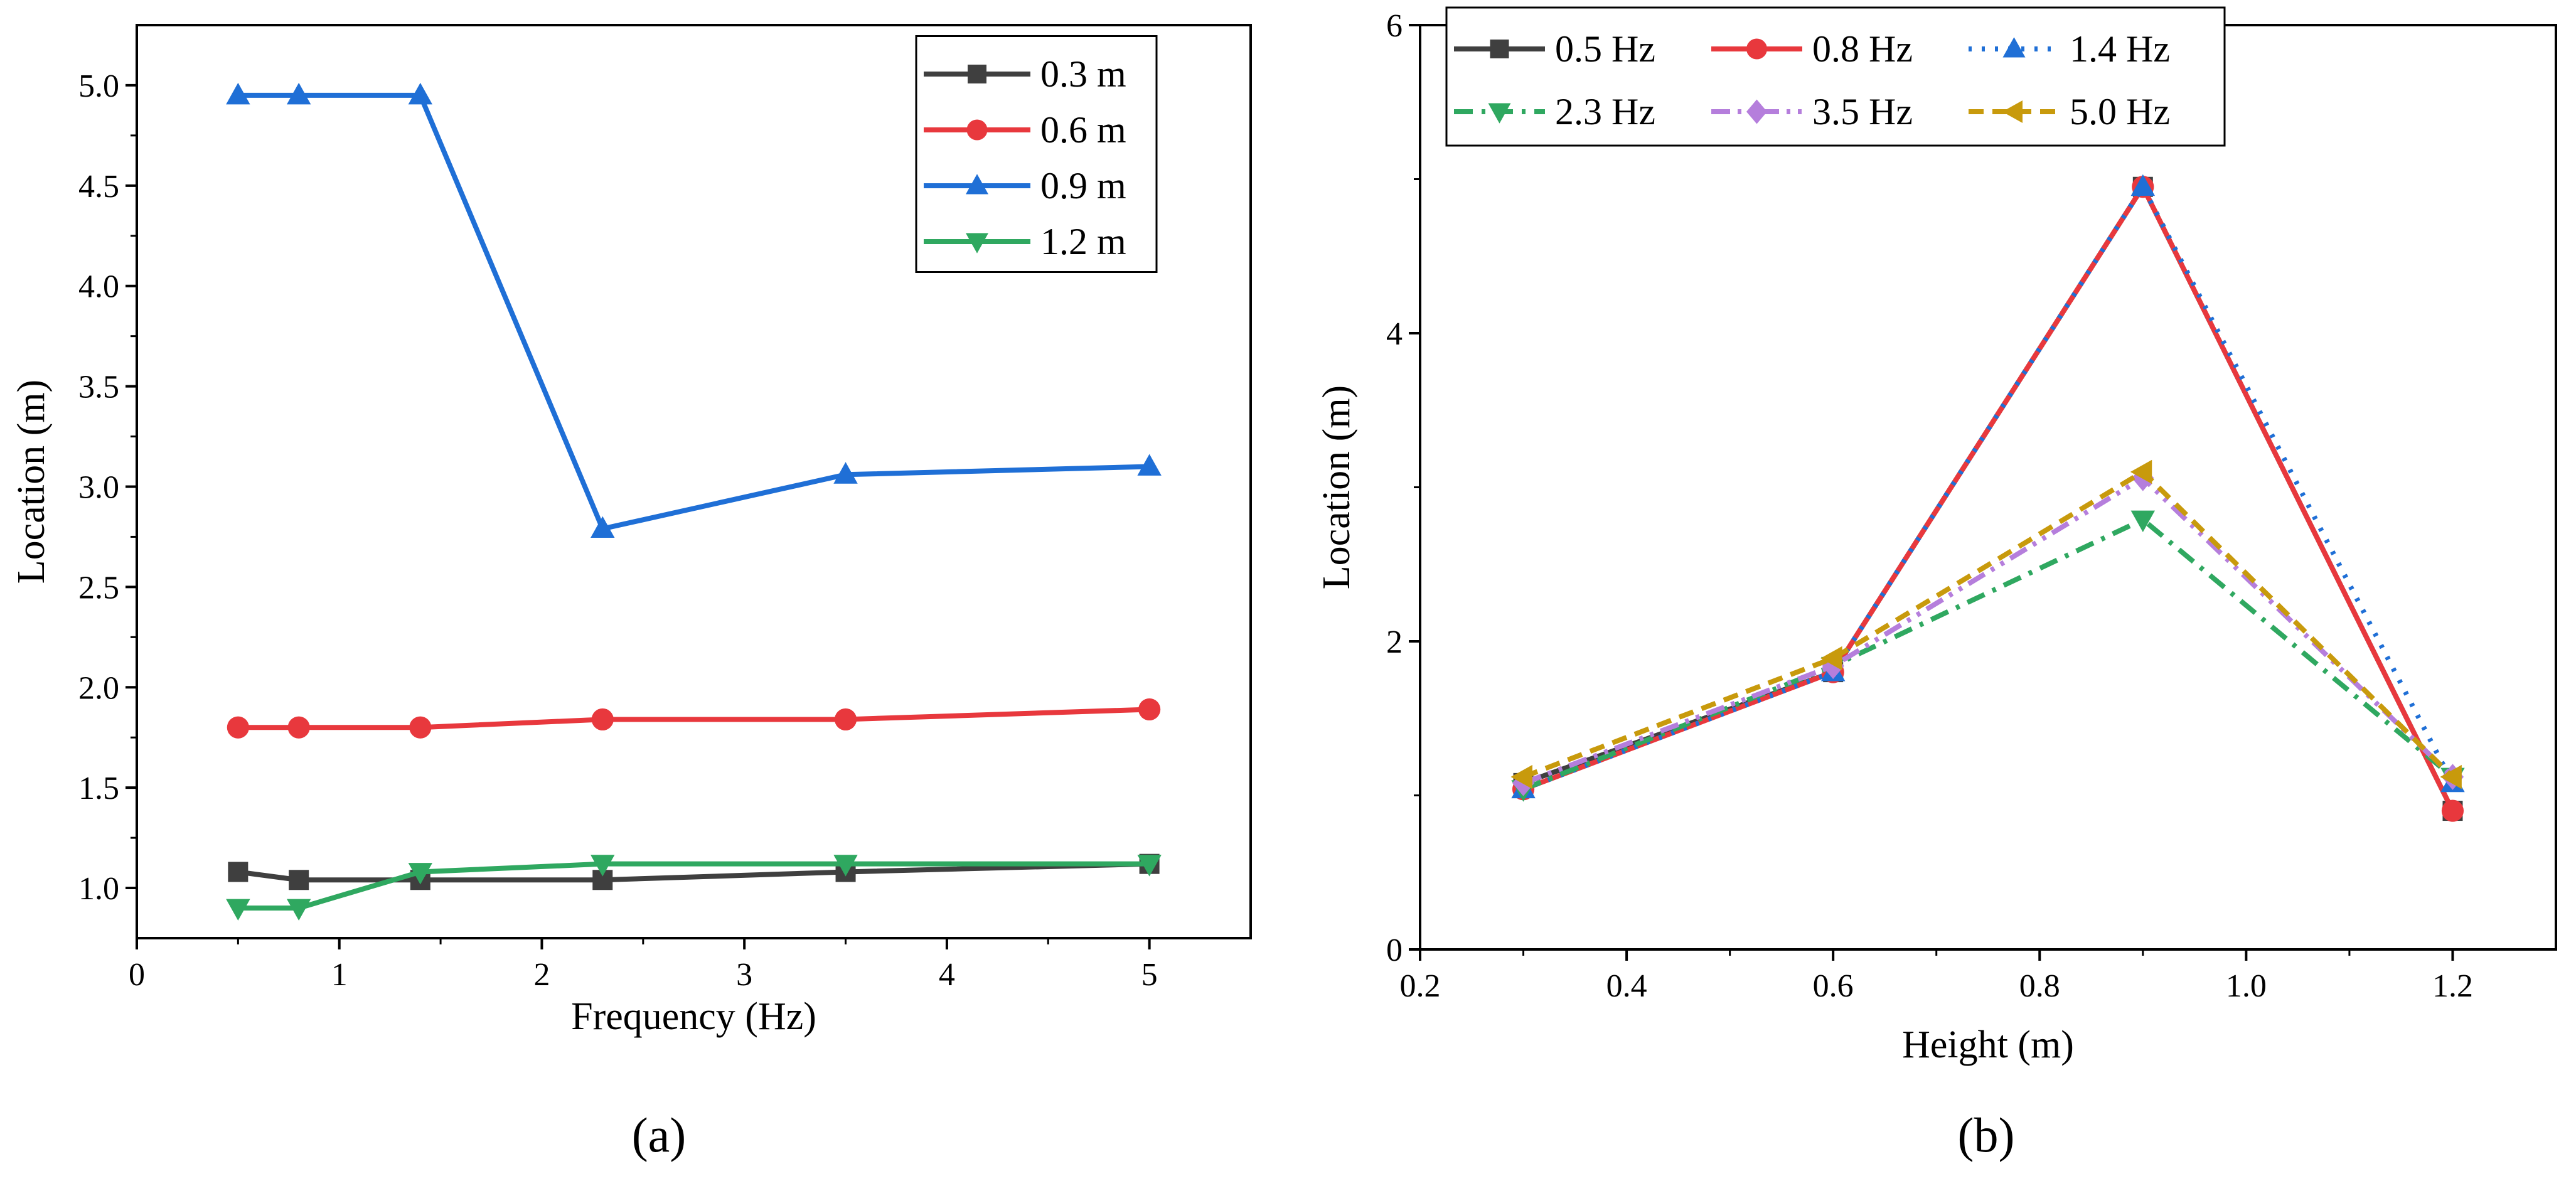 This screenshot has width=2576, height=1181. What do you see at coordinates (137, 975) in the screenshot?
I see `x-tick-label-a: 0` at bounding box center [137, 975].